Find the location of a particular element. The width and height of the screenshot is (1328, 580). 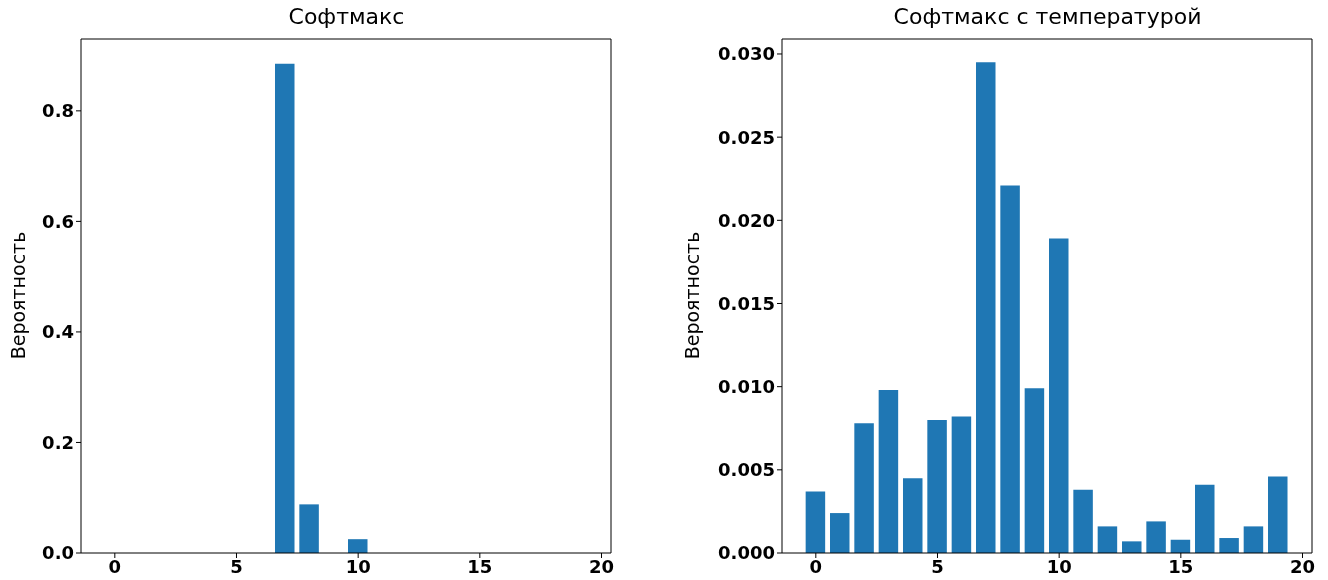

y-tick-label: 0.010 is located at coordinates (746, 387).